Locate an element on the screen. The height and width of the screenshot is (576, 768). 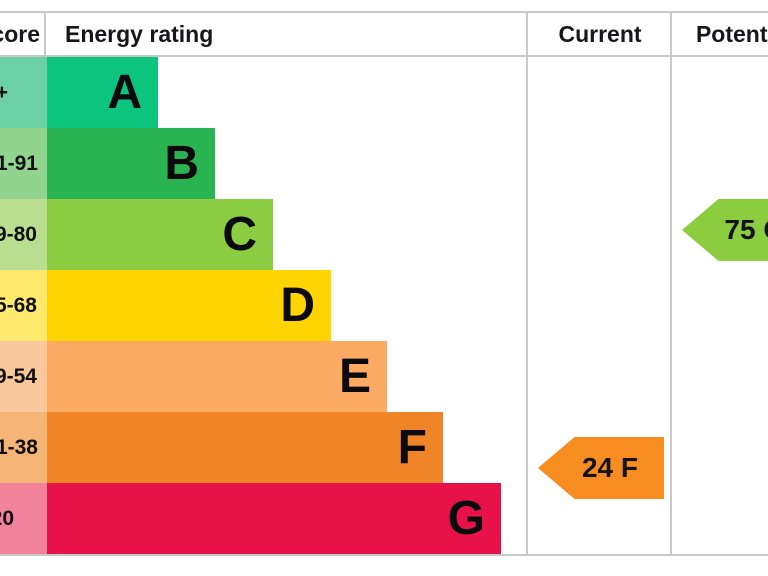
score-range-label: 92+ is located at coordinates (4, 92).